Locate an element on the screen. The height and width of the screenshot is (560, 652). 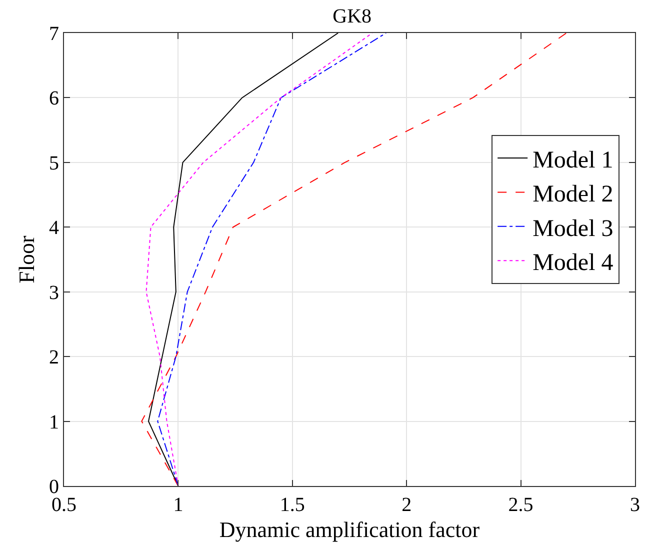
y-tick-label: 2 is located at coordinates (54, 357).